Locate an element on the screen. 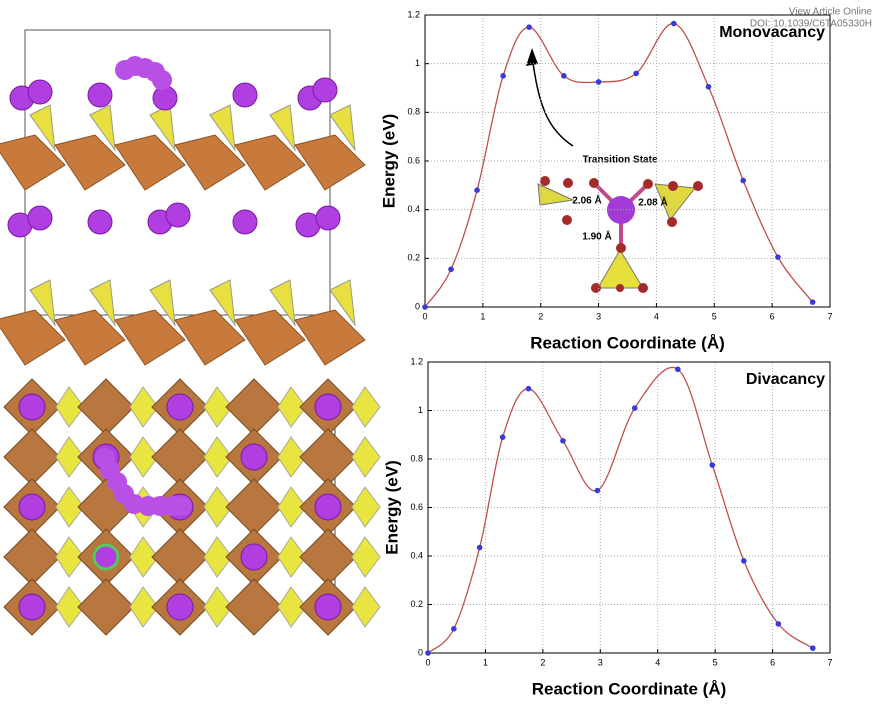 This screenshot has height=711, width=874. y-tick-label: 0 is located at coordinates (417, 306).